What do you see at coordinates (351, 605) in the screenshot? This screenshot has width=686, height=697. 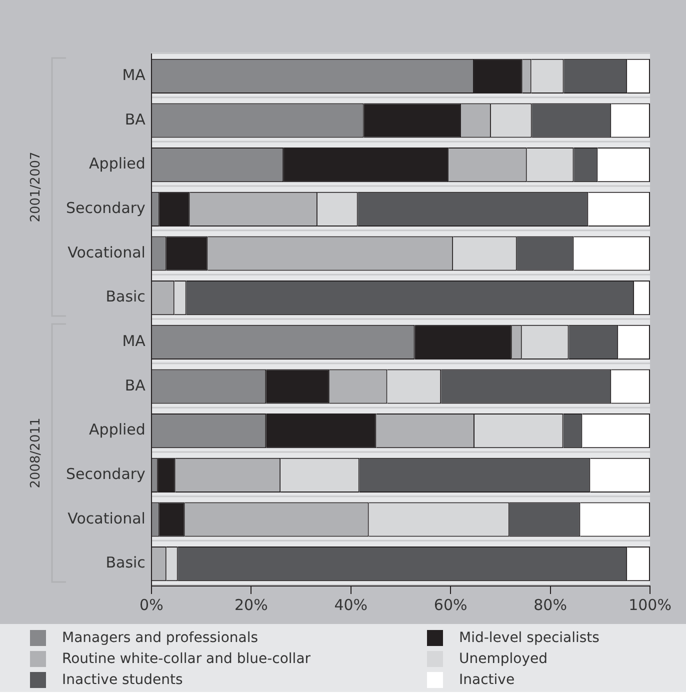 I see `x-tick-label: 40%` at bounding box center [351, 605].